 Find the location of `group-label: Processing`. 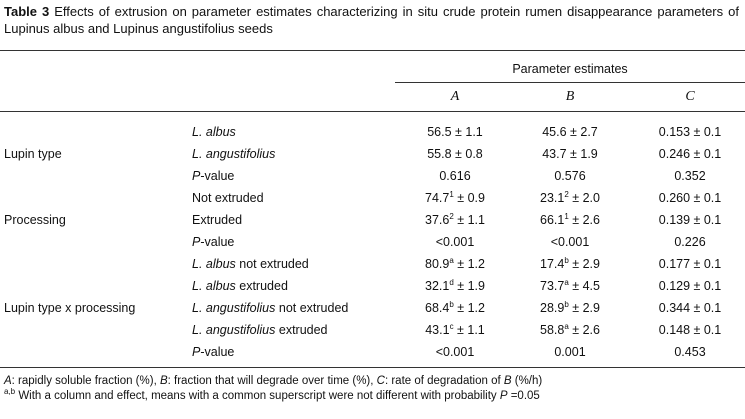

group-label: Processing is located at coordinates (35, 220).